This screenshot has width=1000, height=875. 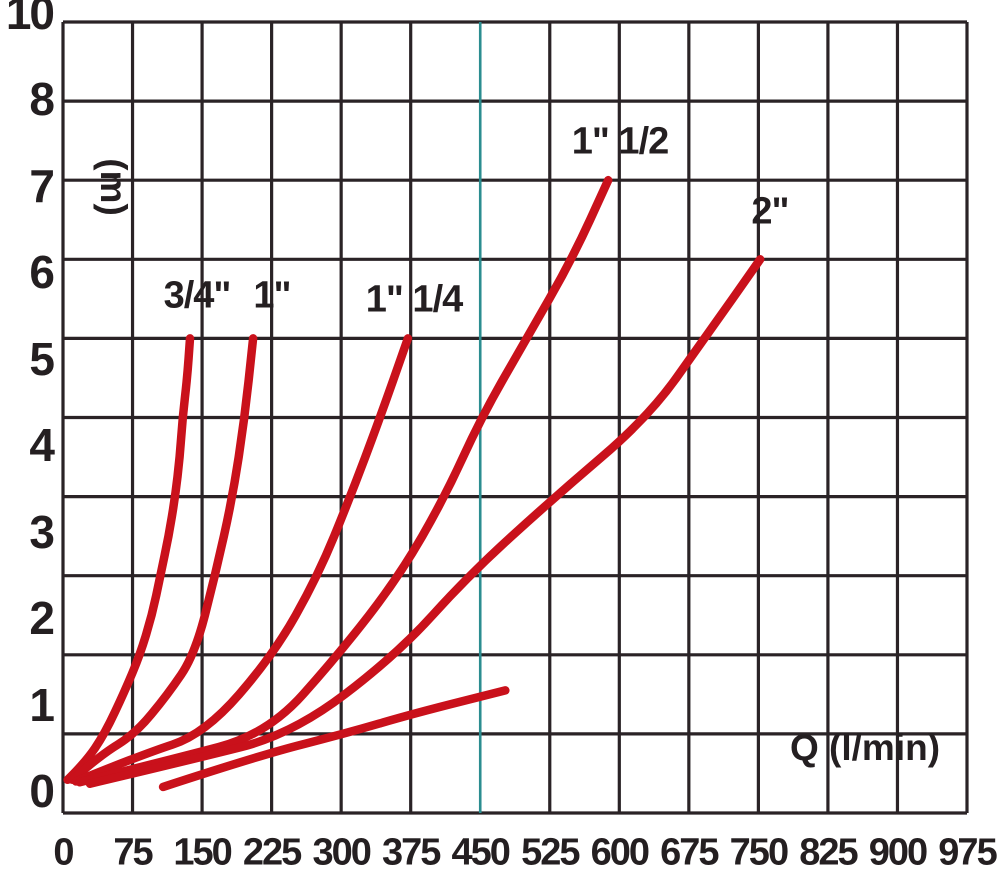 I want to click on curve-two-inch-lower-stroke, so click(x=334, y=739).